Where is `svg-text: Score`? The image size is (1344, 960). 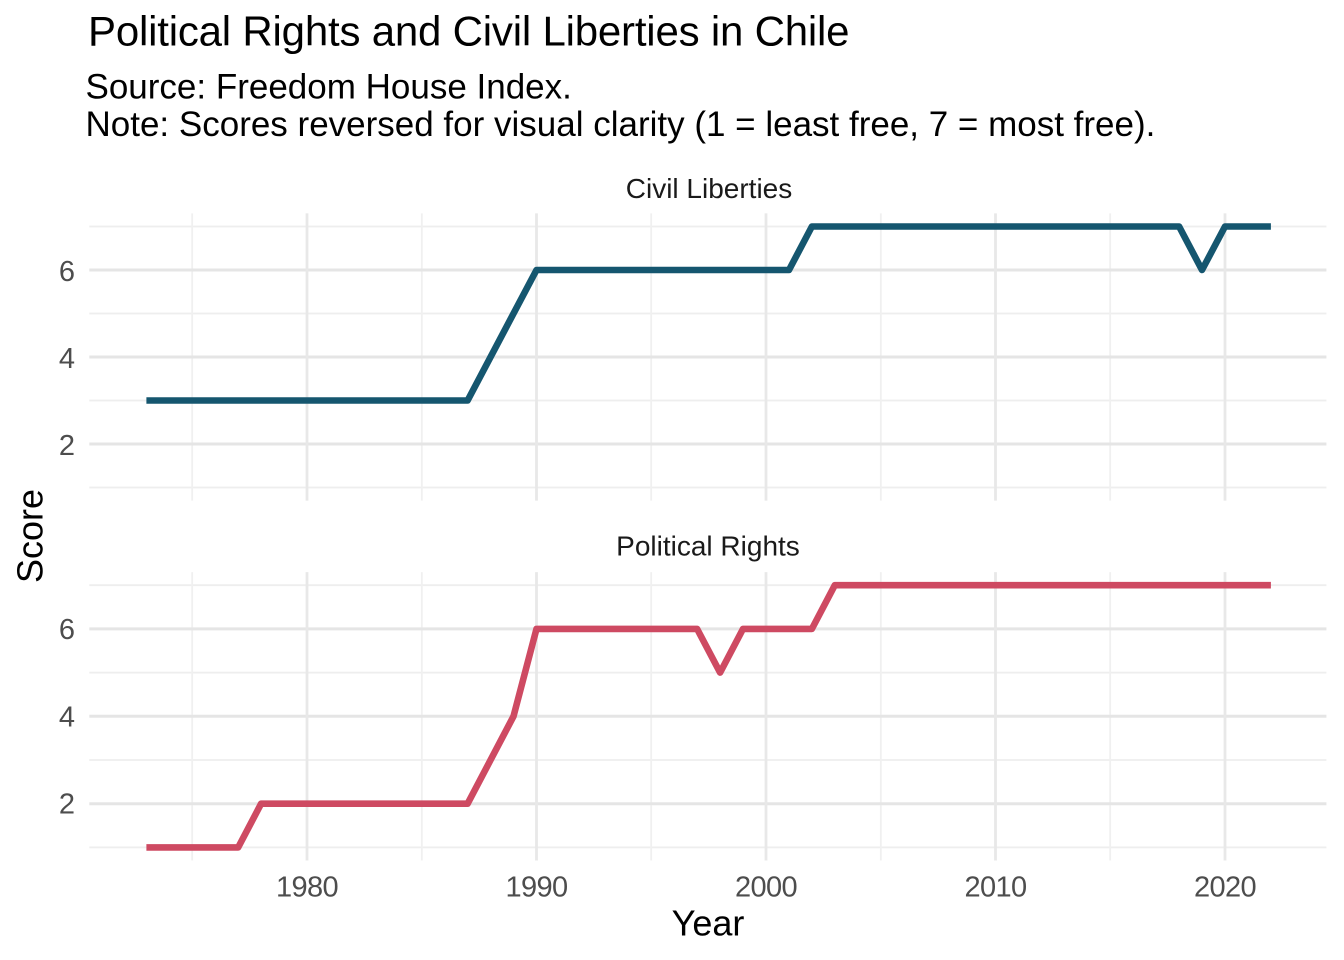
svg-text: Score is located at coordinates (30, 536).